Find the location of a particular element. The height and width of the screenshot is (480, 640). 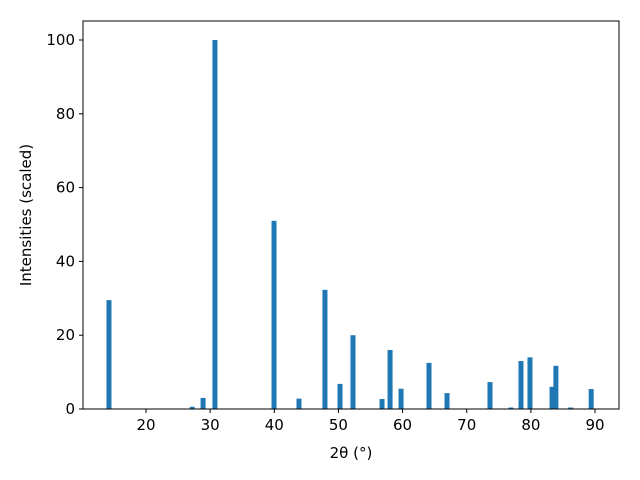

x-tick-label: 70 is located at coordinates (466, 425).